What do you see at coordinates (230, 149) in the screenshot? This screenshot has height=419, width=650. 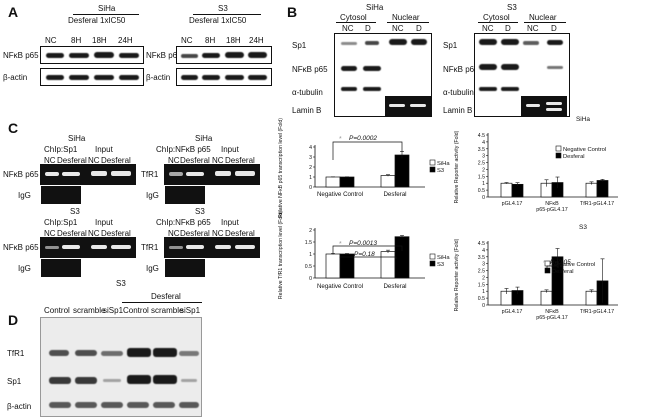 I see `c-chip2-input: Input` at bounding box center [230, 149].